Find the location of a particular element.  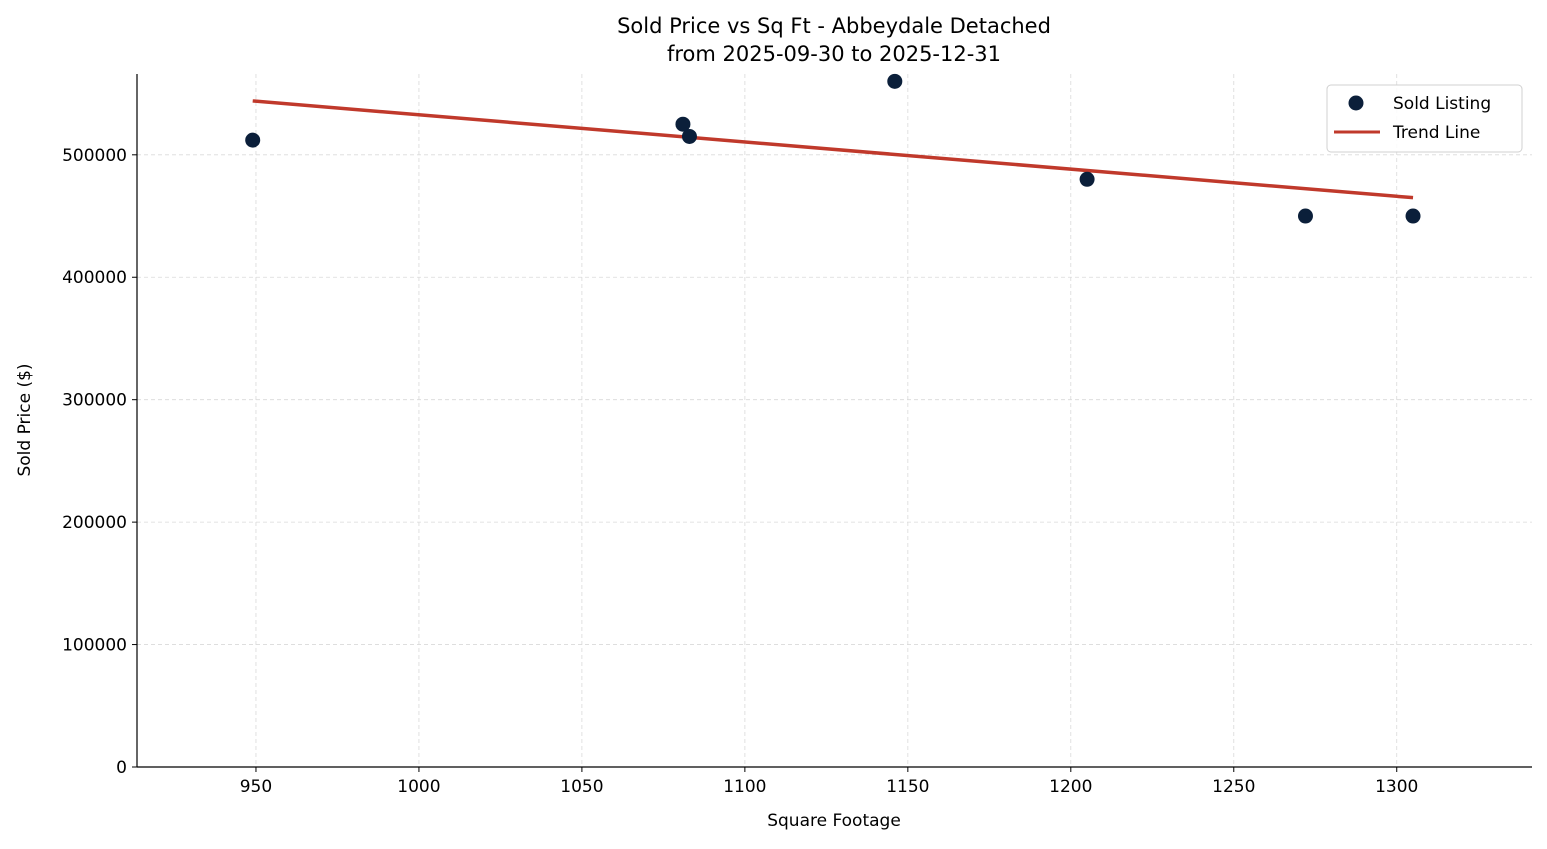

legend-marker-sold-listing is located at coordinates (1356, 103).